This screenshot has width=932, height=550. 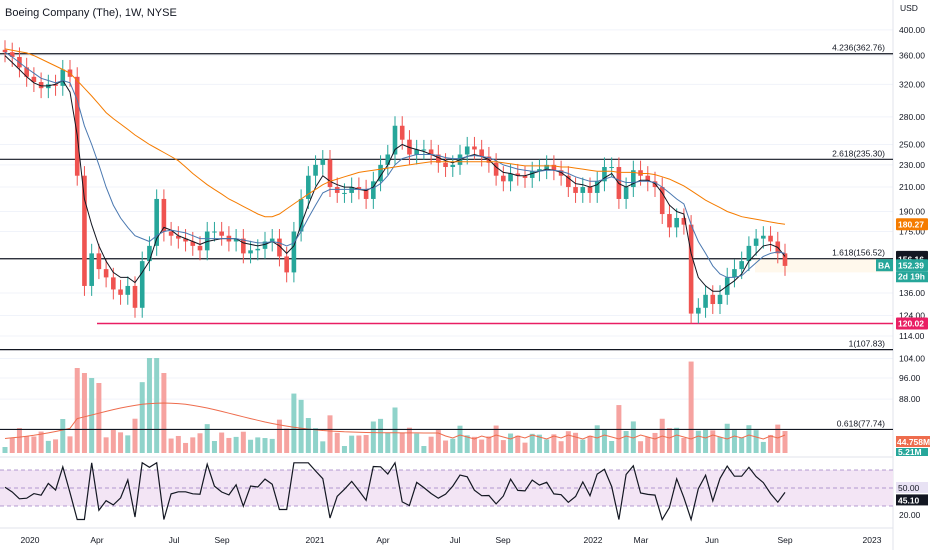 I want to click on price-tick-label: 190.00, so click(x=912, y=211).